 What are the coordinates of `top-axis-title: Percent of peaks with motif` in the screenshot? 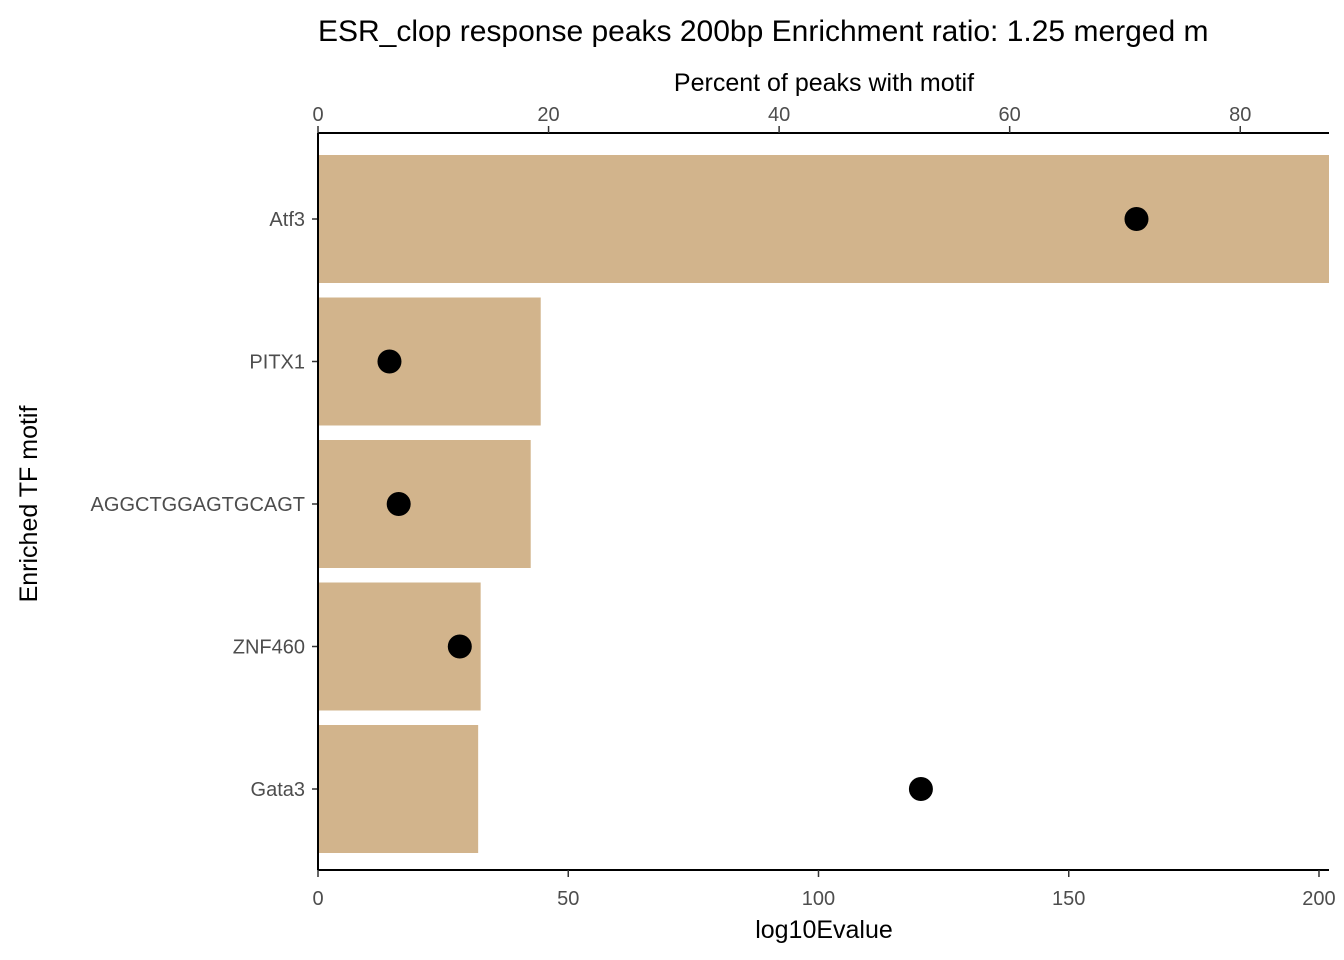 It's located at (824, 83).